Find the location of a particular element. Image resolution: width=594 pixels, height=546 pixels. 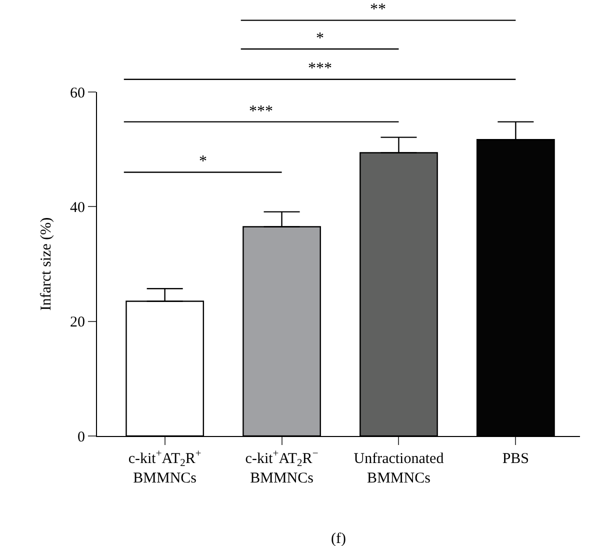

annotation: *** is located at coordinates (261, 111).